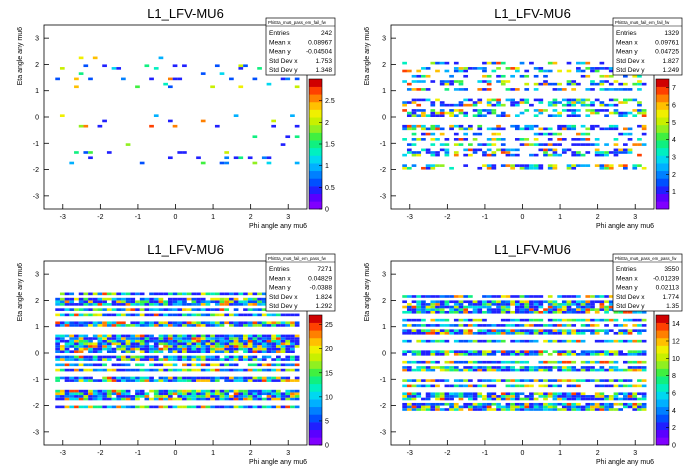 The height and width of the screenshot is (472, 696). Describe the element at coordinates (447, 217) in the screenshot. I see `x-tick-label: -2` at that location.